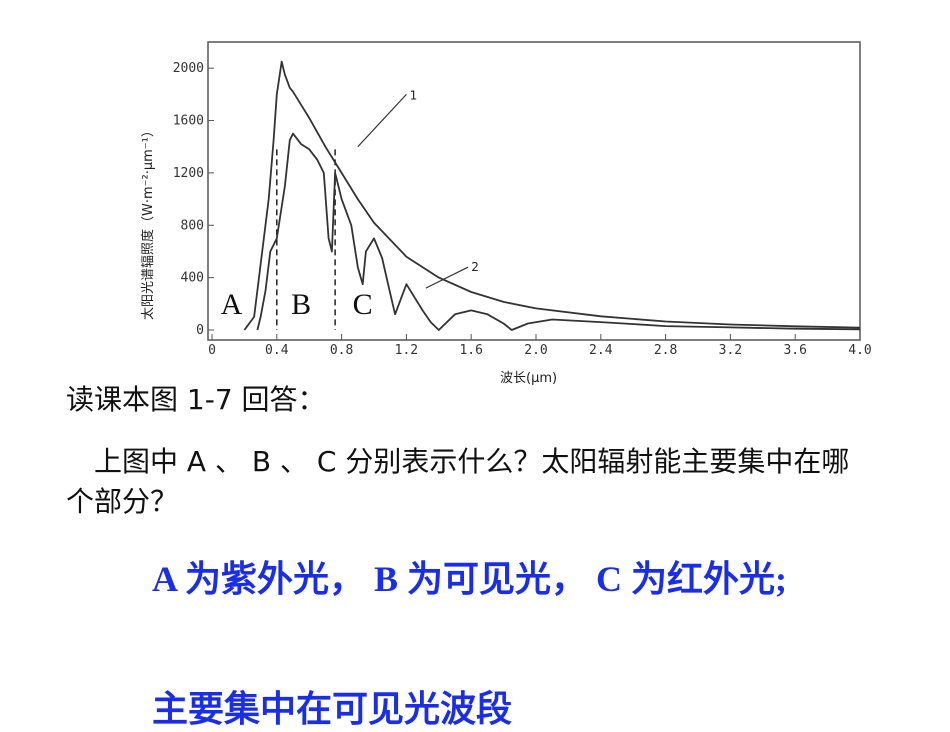 Image resolution: width=950 pixels, height=732 pixels. Describe the element at coordinates (192, 278) in the screenshot. I see `y-tick-label: 400` at that location.